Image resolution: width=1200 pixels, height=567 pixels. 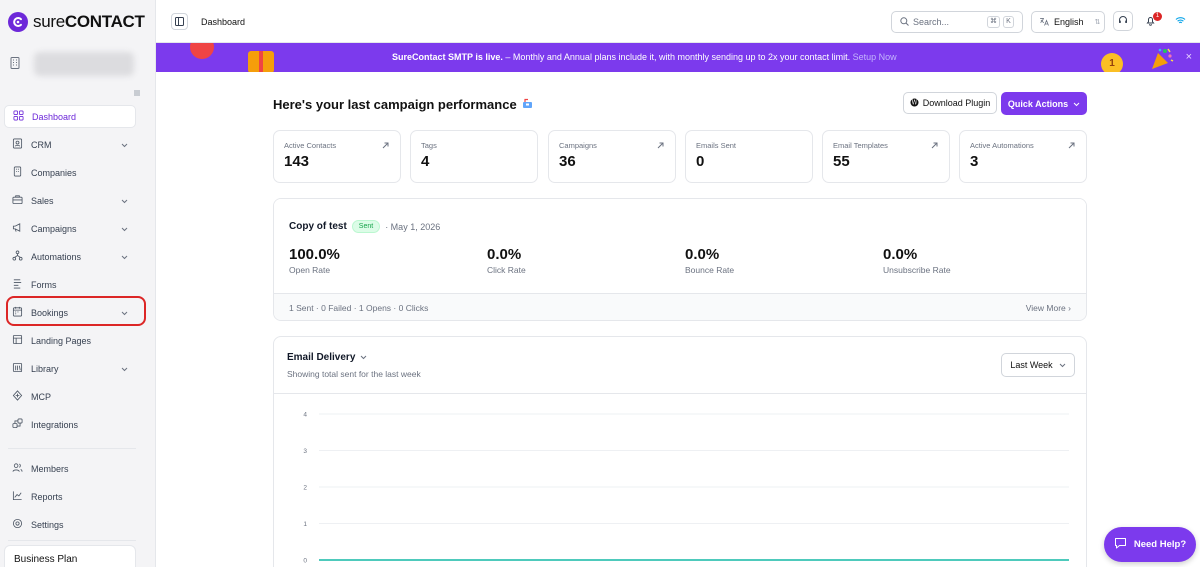 I want to click on banner-bold-text: SureContact SMTP is live., so click(x=447, y=57).